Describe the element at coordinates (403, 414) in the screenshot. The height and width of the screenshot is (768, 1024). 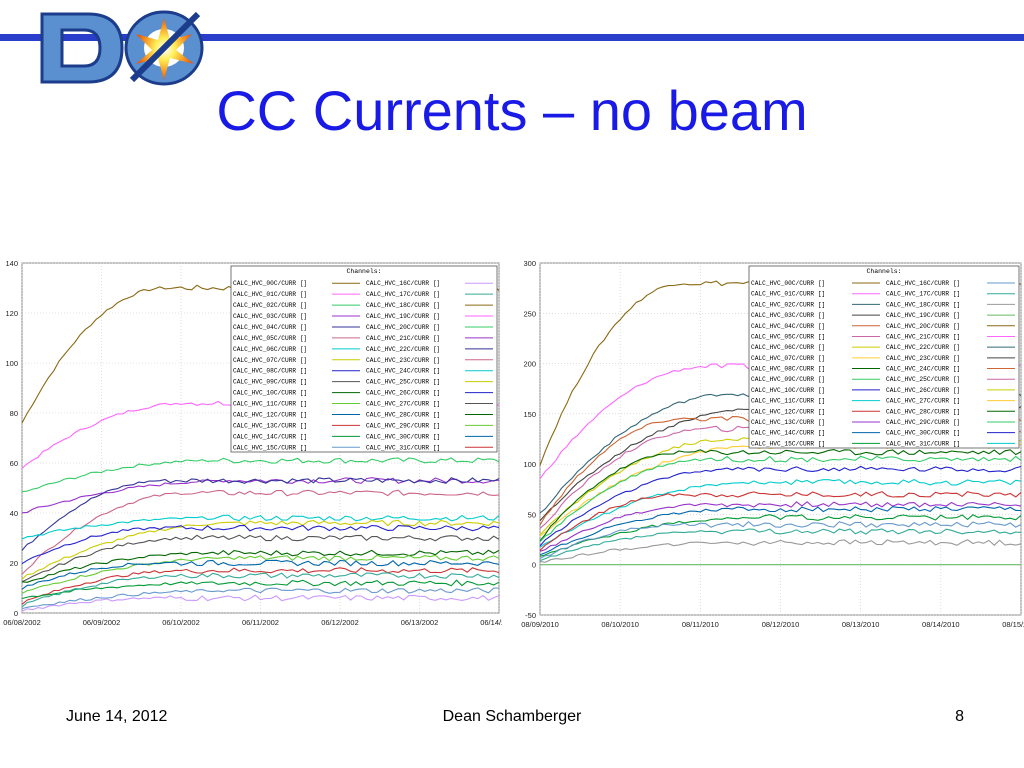
I see `legend-entry: CALC_HVC_28C/CURR []` at that location.